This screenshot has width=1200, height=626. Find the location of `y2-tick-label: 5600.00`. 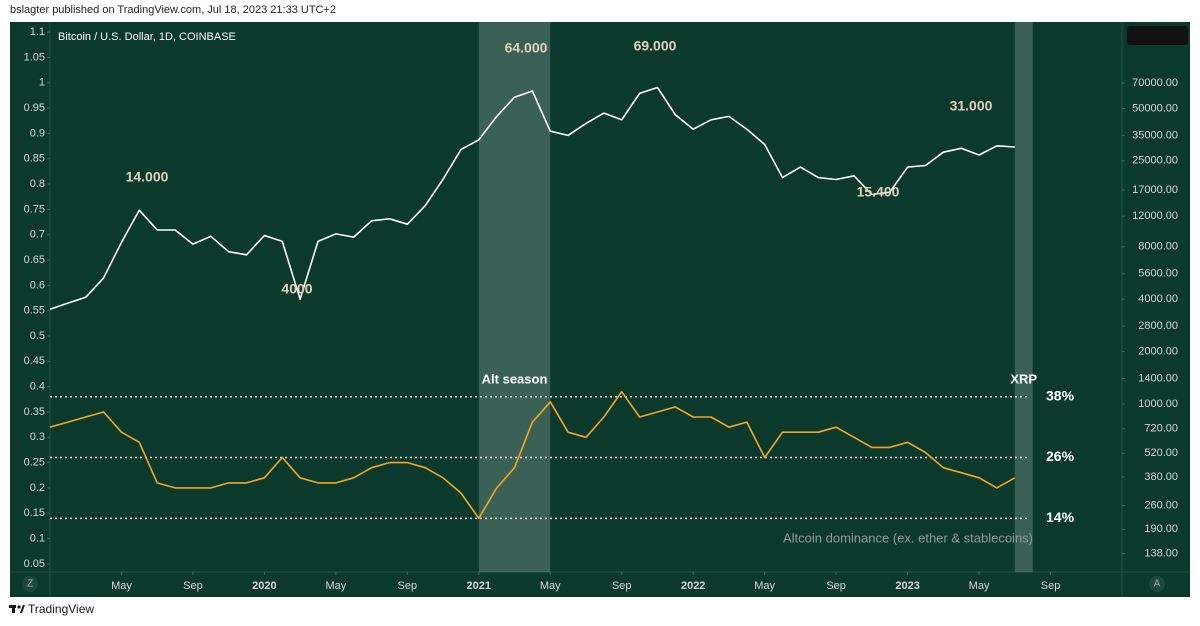

y2-tick-label: 5600.00 is located at coordinates (1158, 274).